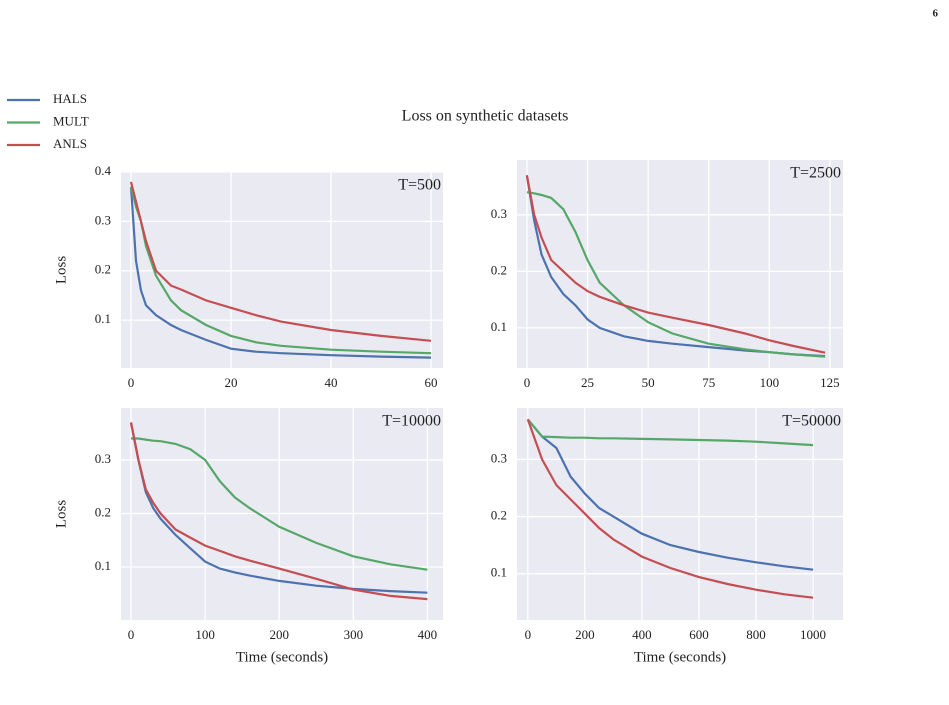  I want to click on panel-annotation: T=2500, so click(815, 173).